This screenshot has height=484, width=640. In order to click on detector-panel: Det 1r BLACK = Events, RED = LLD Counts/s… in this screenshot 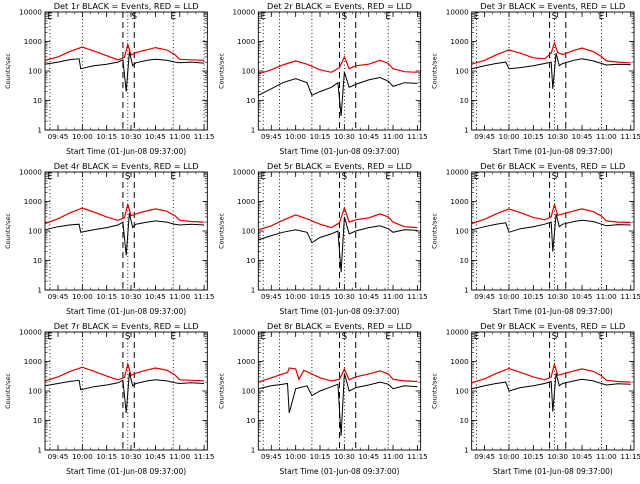, I will do `click(109, 78)`.